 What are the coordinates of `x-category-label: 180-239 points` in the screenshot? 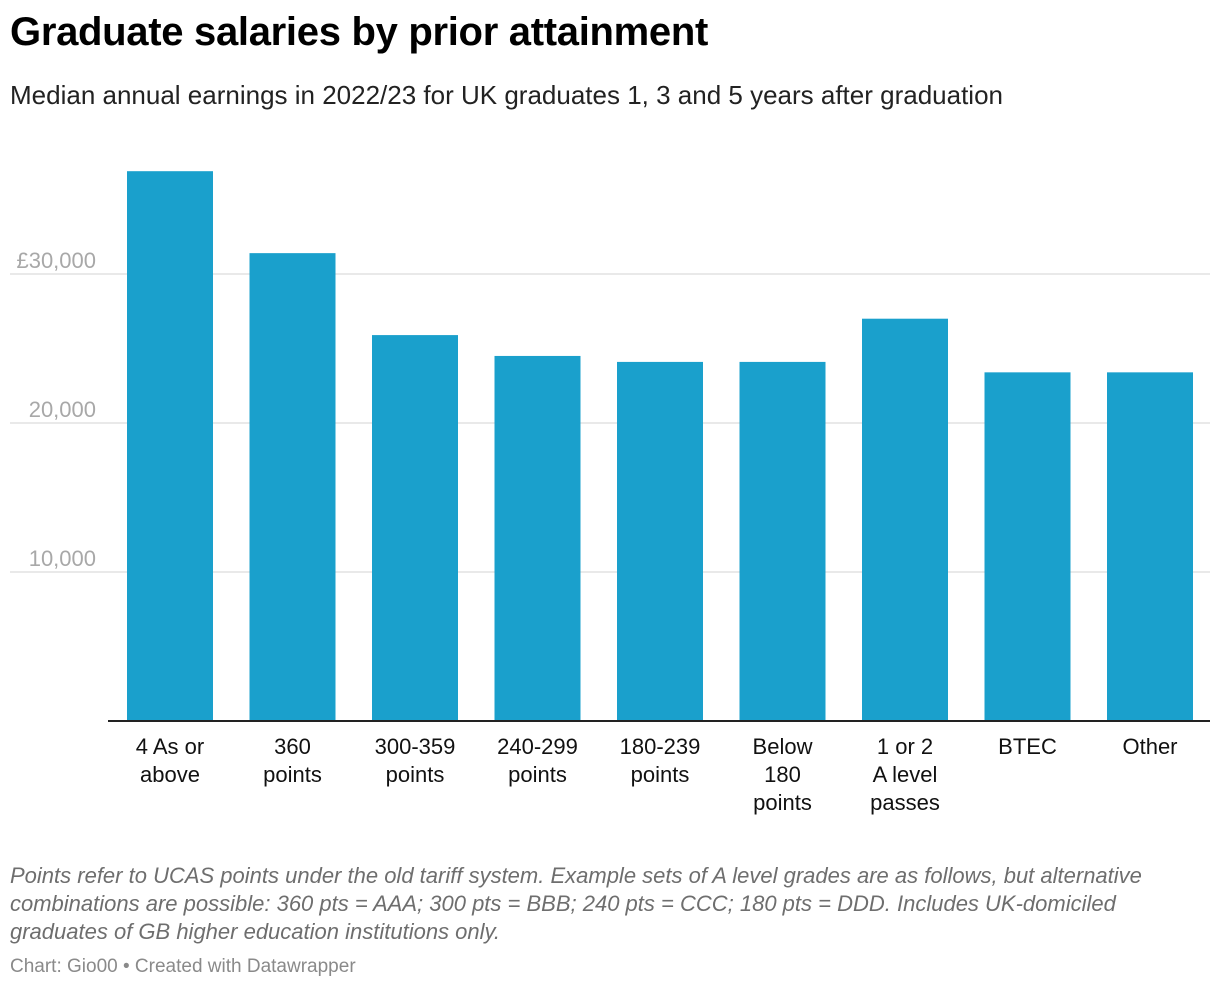 It's located at (660, 760).